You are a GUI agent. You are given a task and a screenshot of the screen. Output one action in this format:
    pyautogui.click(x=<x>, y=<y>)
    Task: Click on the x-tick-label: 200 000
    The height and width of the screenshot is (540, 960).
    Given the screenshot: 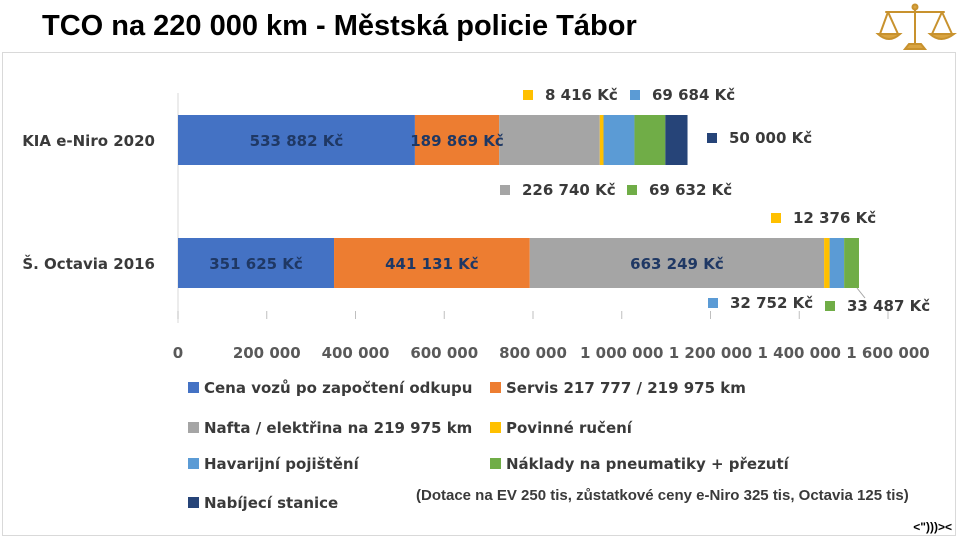 What is the action you would take?
    pyautogui.click(x=267, y=353)
    